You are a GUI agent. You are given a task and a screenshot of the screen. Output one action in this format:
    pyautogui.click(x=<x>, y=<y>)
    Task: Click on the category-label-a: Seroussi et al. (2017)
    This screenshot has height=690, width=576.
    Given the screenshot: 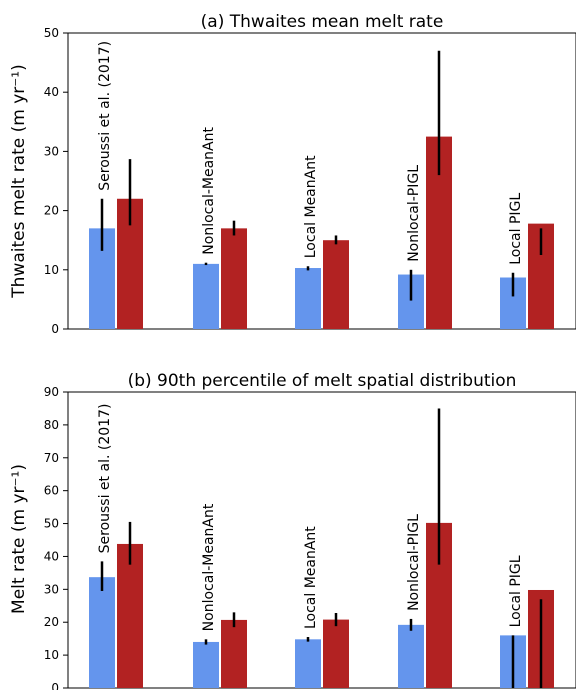 What is the action you would take?
    pyautogui.click(x=105, y=116)
    